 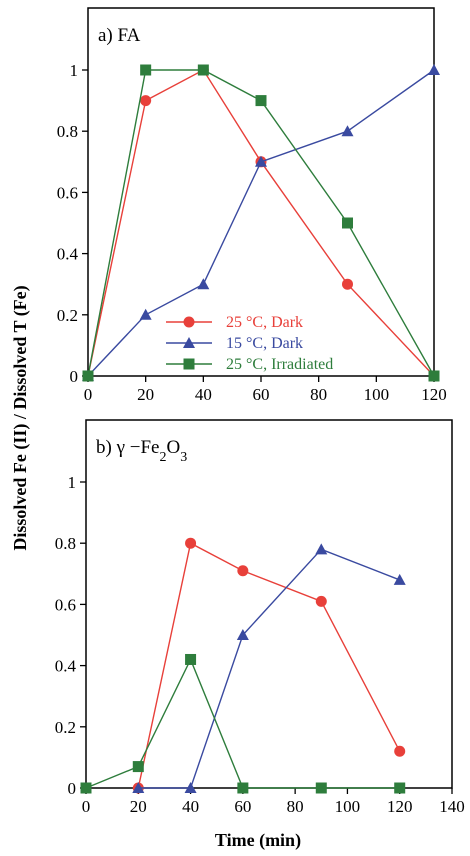 I want to click on panel-b-x-tick-label: 100, so click(x=348, y=806).